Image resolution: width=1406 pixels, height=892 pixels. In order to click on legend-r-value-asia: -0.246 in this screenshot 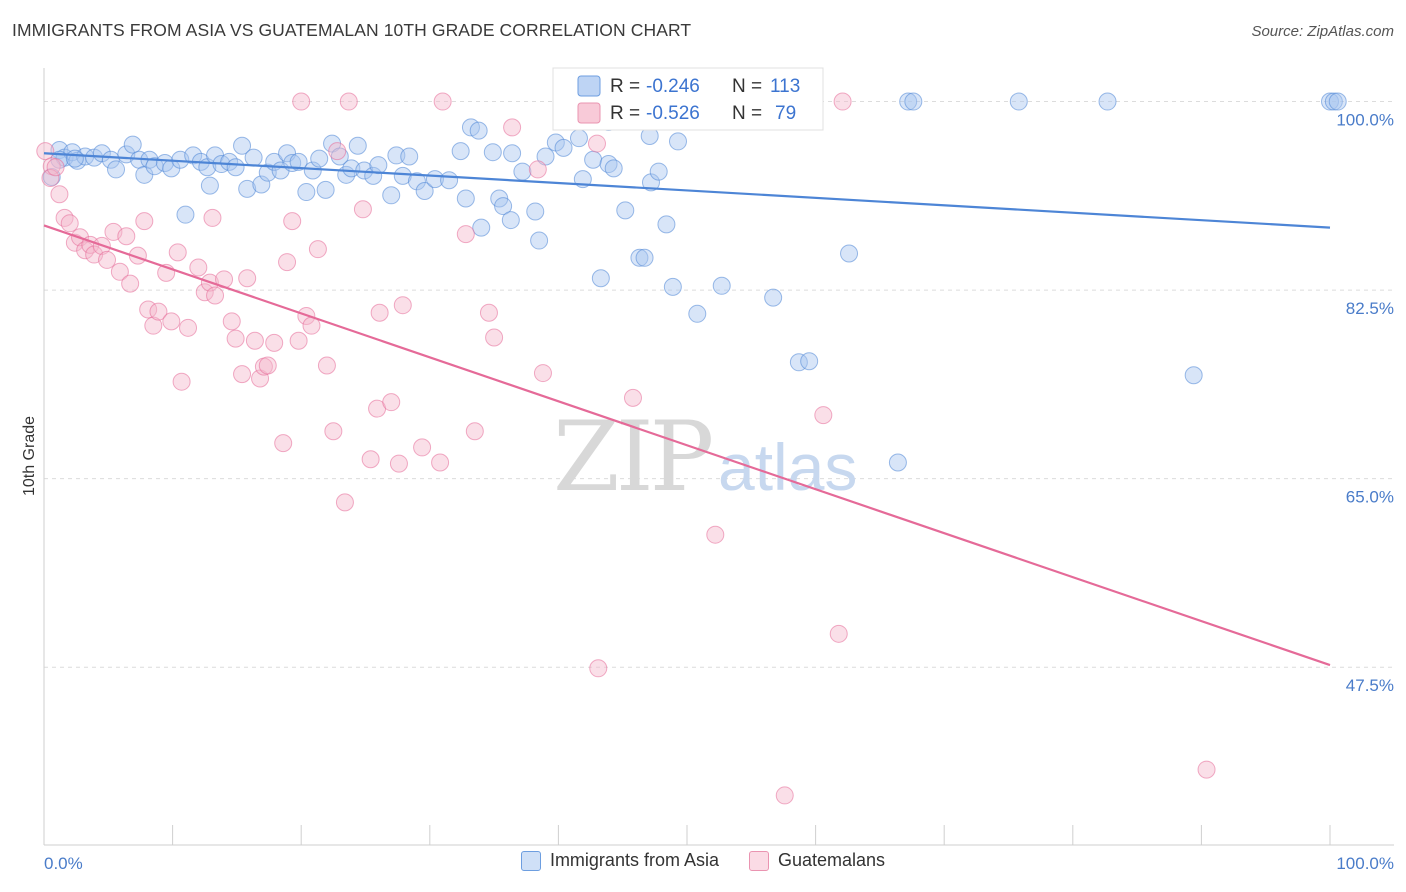, I will do `click(673, 86)`.